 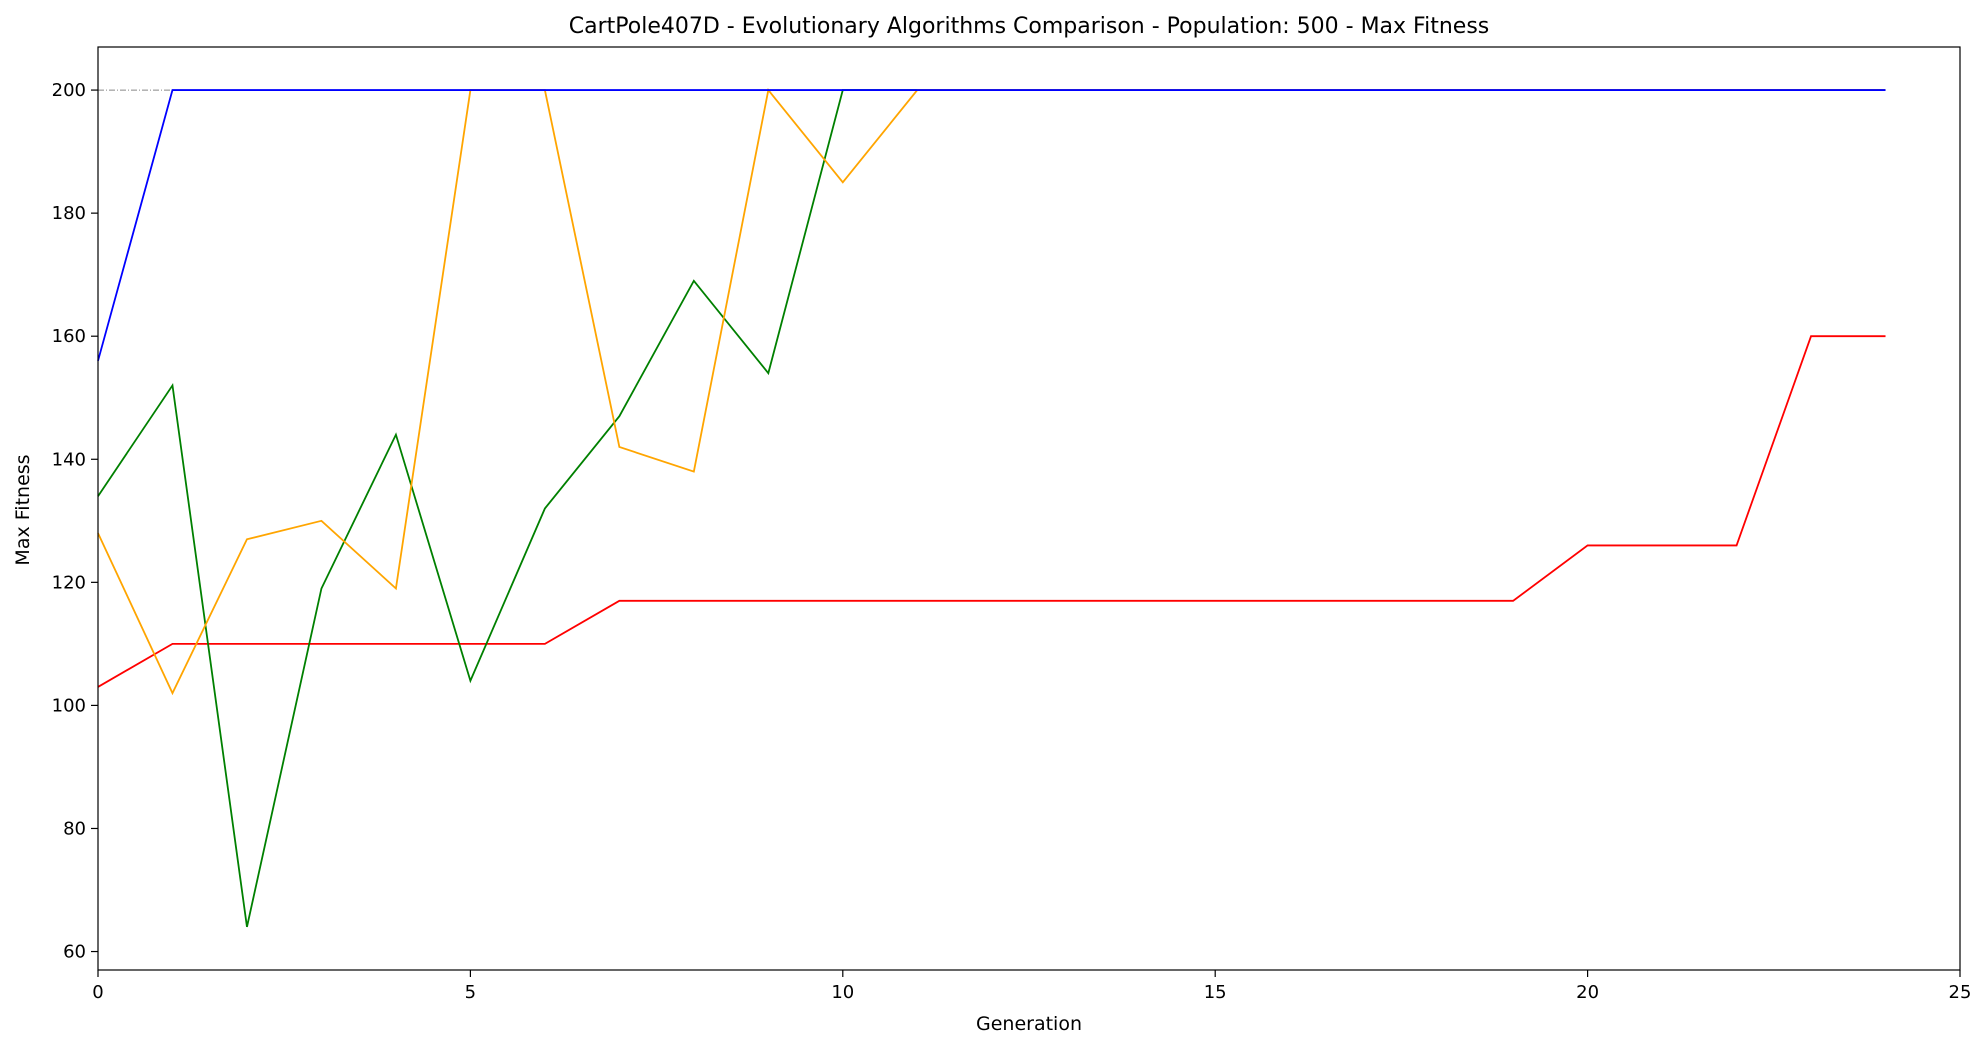 What do you see at coordinates (75, 521) in the screenshot?
I see `y-axis: 60 80 100 120 140 160 180 200` at bounding box center [75, 521].